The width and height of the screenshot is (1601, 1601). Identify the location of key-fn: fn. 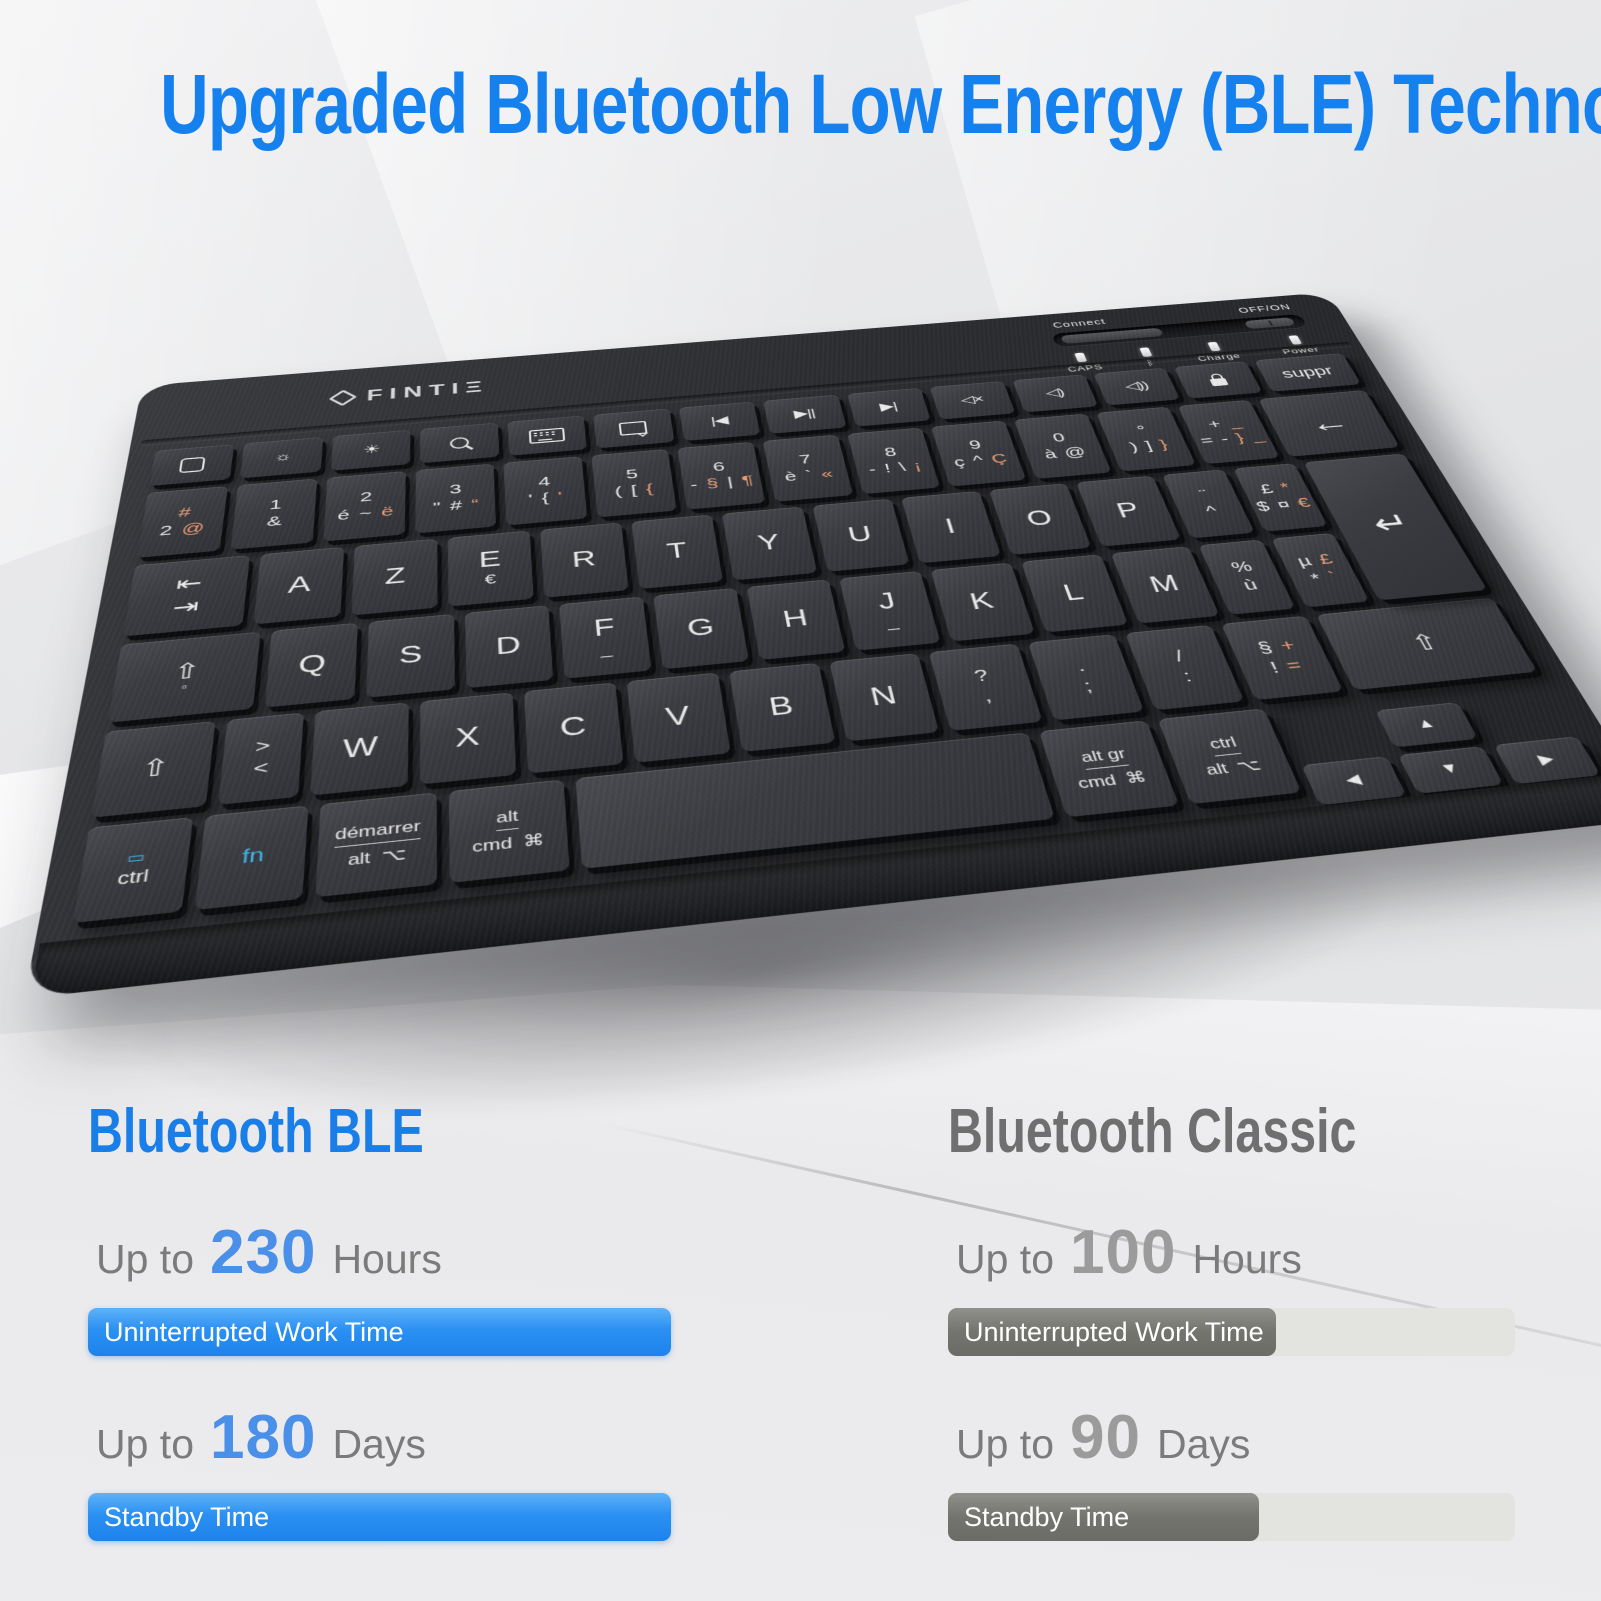
(251, 858).